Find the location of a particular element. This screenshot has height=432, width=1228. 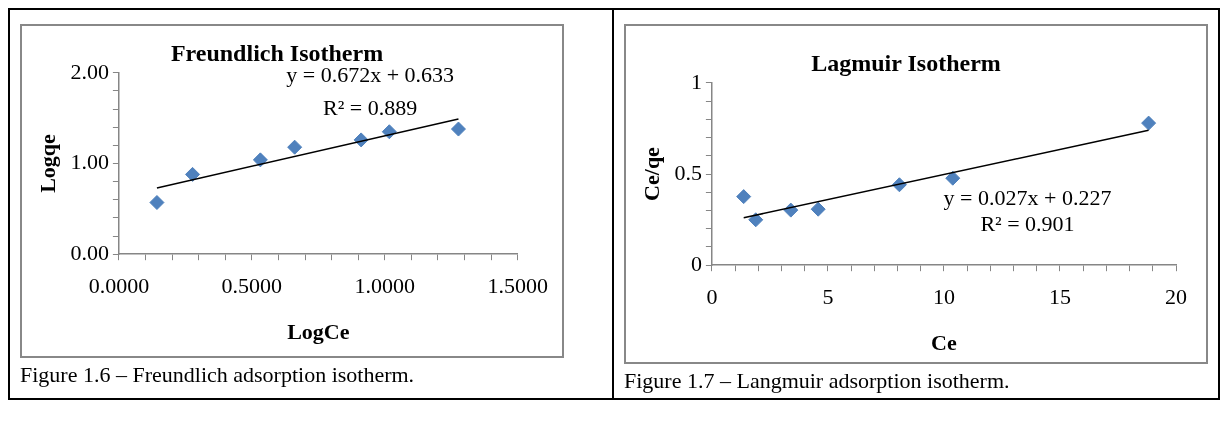

x-tick-label: 0 is located at coordinates (712, 297).